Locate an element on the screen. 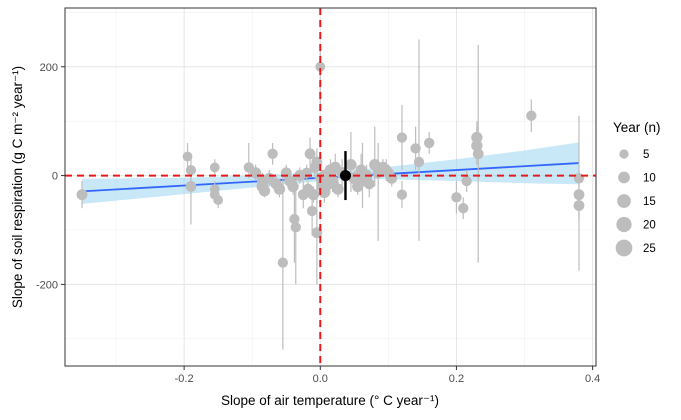 Image resolution: width=681 pixels, height=420 pixels. x-axis-ticks: -0.2 0.0 0.2 0.4 is located at coordinates (387, 375).